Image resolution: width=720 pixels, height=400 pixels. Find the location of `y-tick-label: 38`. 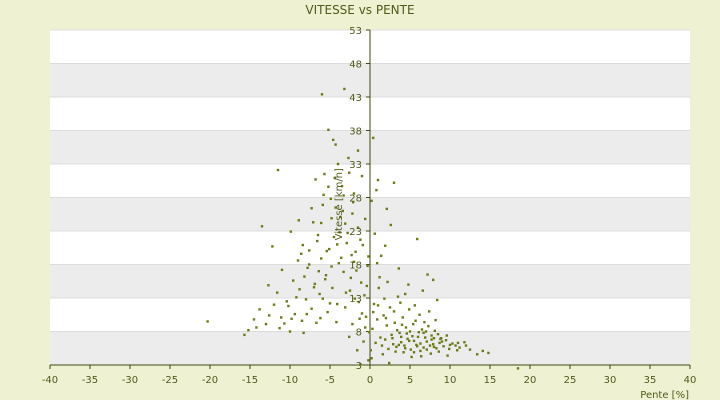

y-tick-label: 38 is located at coordinates (355, 132).